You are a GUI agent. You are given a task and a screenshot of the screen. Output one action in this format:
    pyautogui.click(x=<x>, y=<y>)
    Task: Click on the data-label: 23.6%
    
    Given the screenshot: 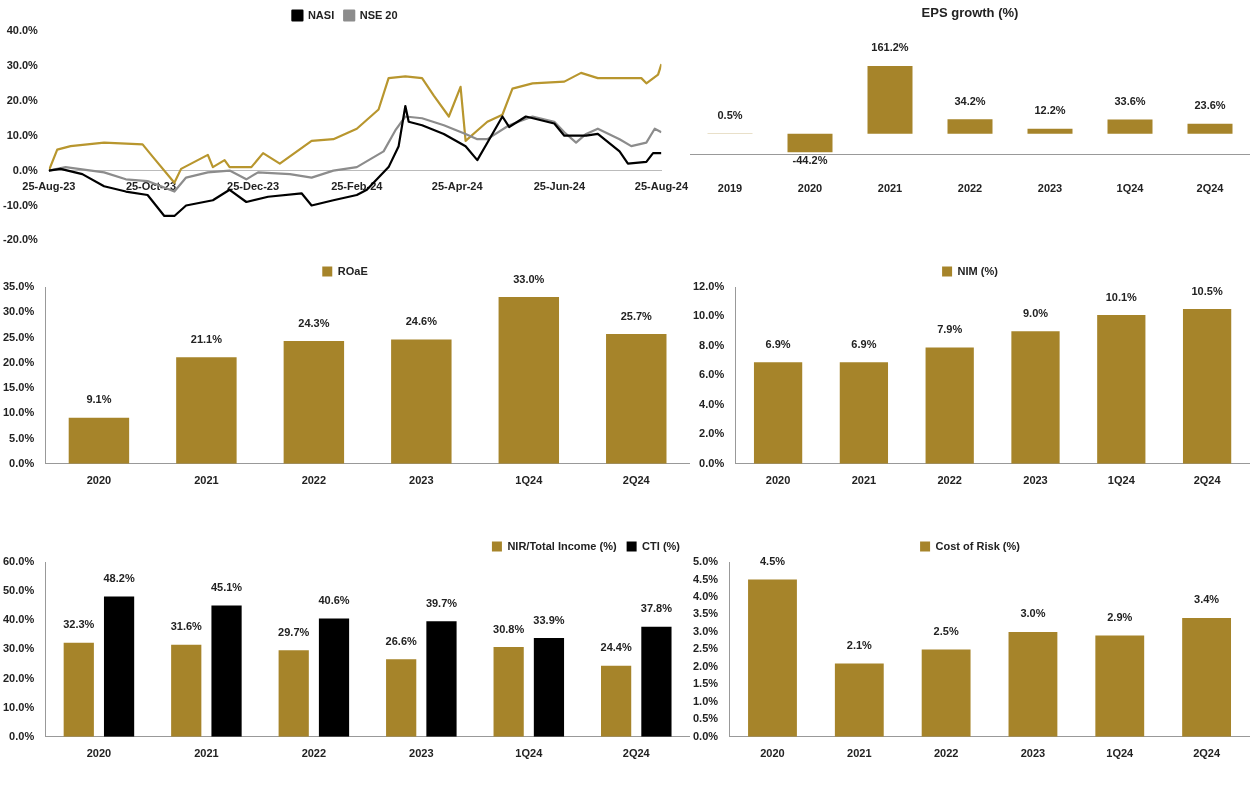 What is the action you would take?
    pyautogui.click(x=1210, y=105)
    